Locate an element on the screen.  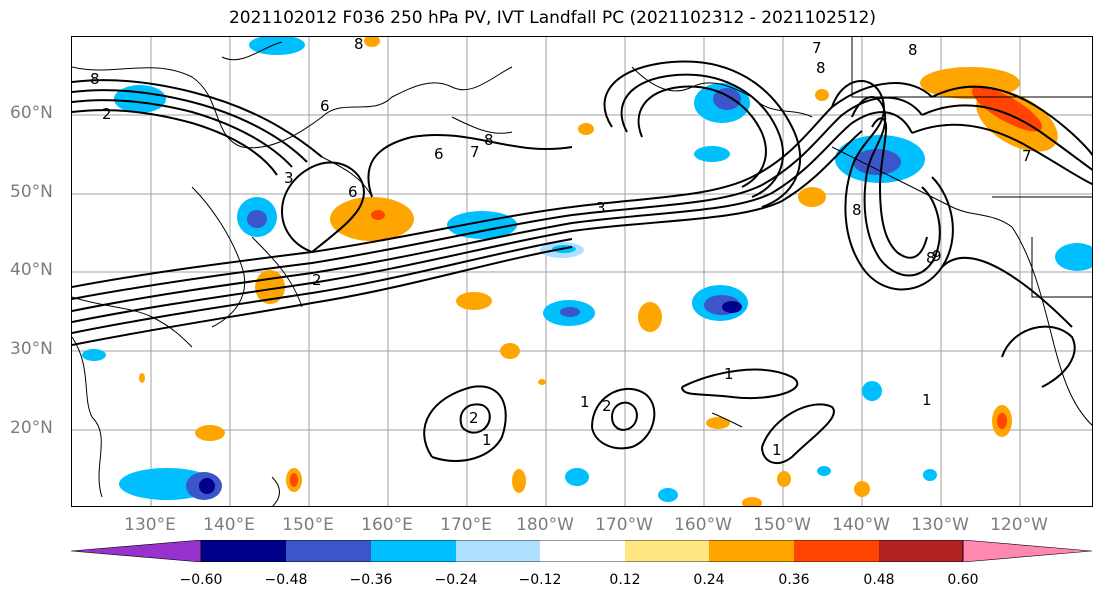
lat-label-50n: 50°N is located at coordinates (31, 192).